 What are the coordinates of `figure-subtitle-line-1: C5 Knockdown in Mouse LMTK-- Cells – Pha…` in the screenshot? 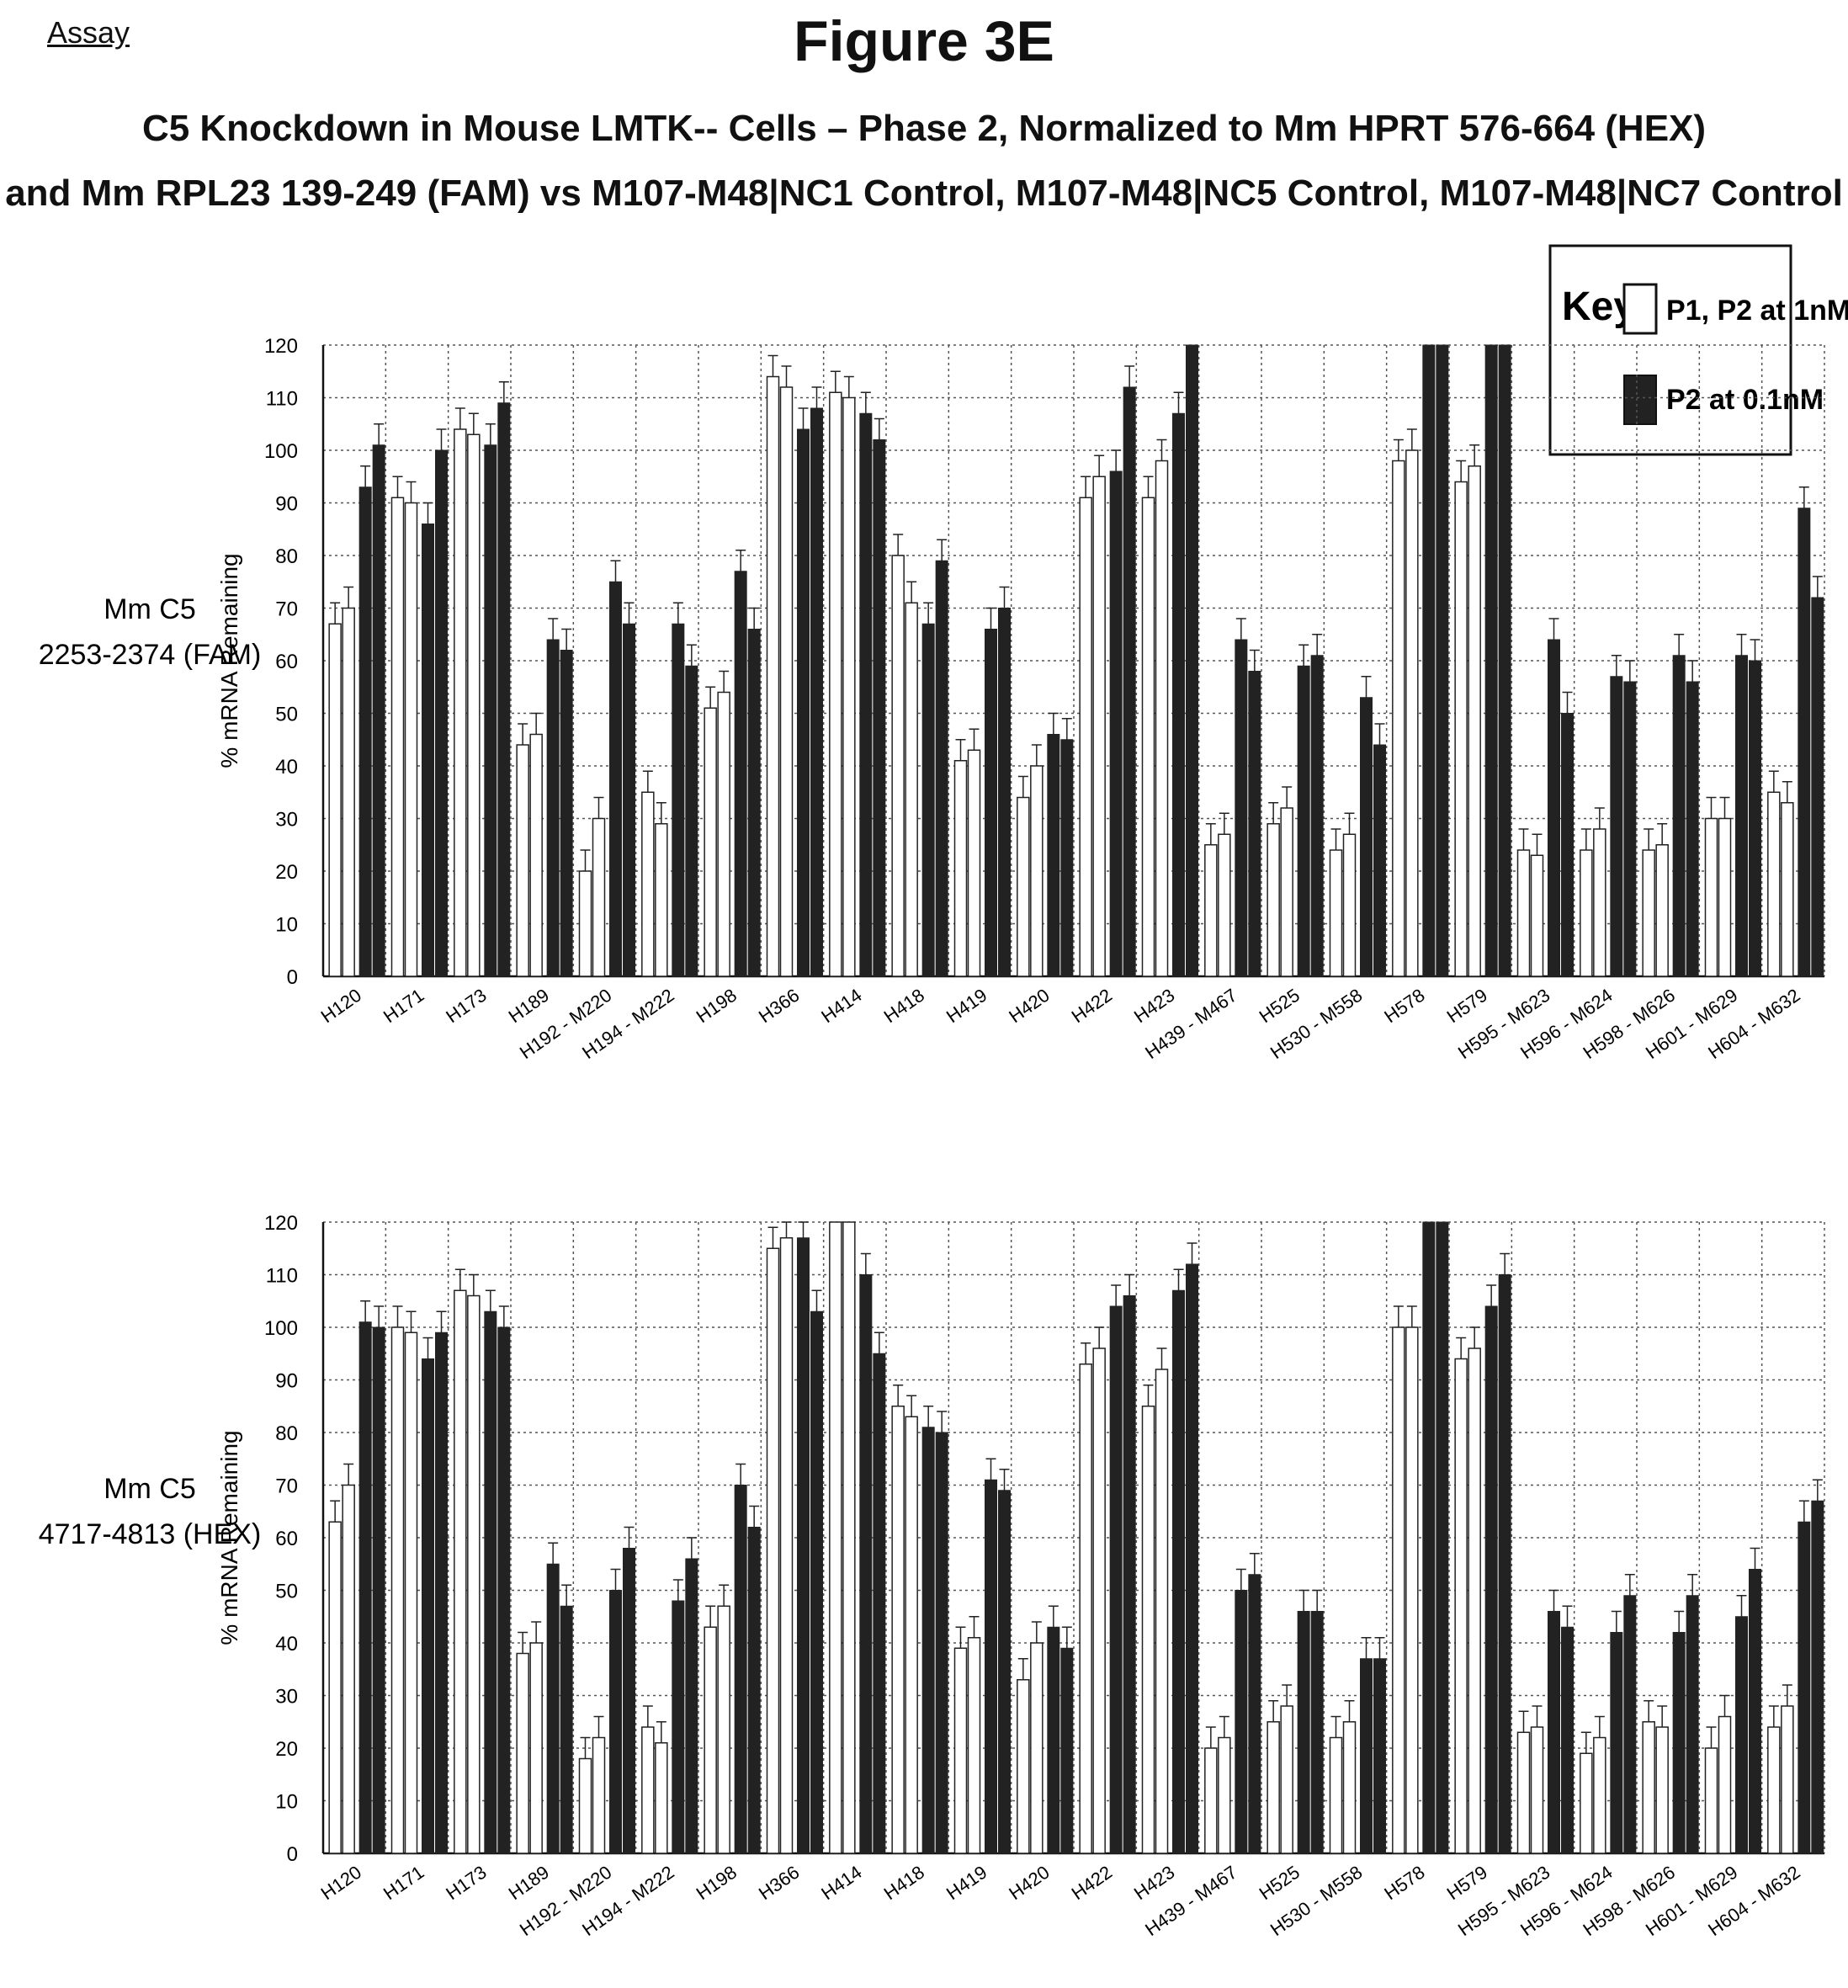 It's located at (924, 128).